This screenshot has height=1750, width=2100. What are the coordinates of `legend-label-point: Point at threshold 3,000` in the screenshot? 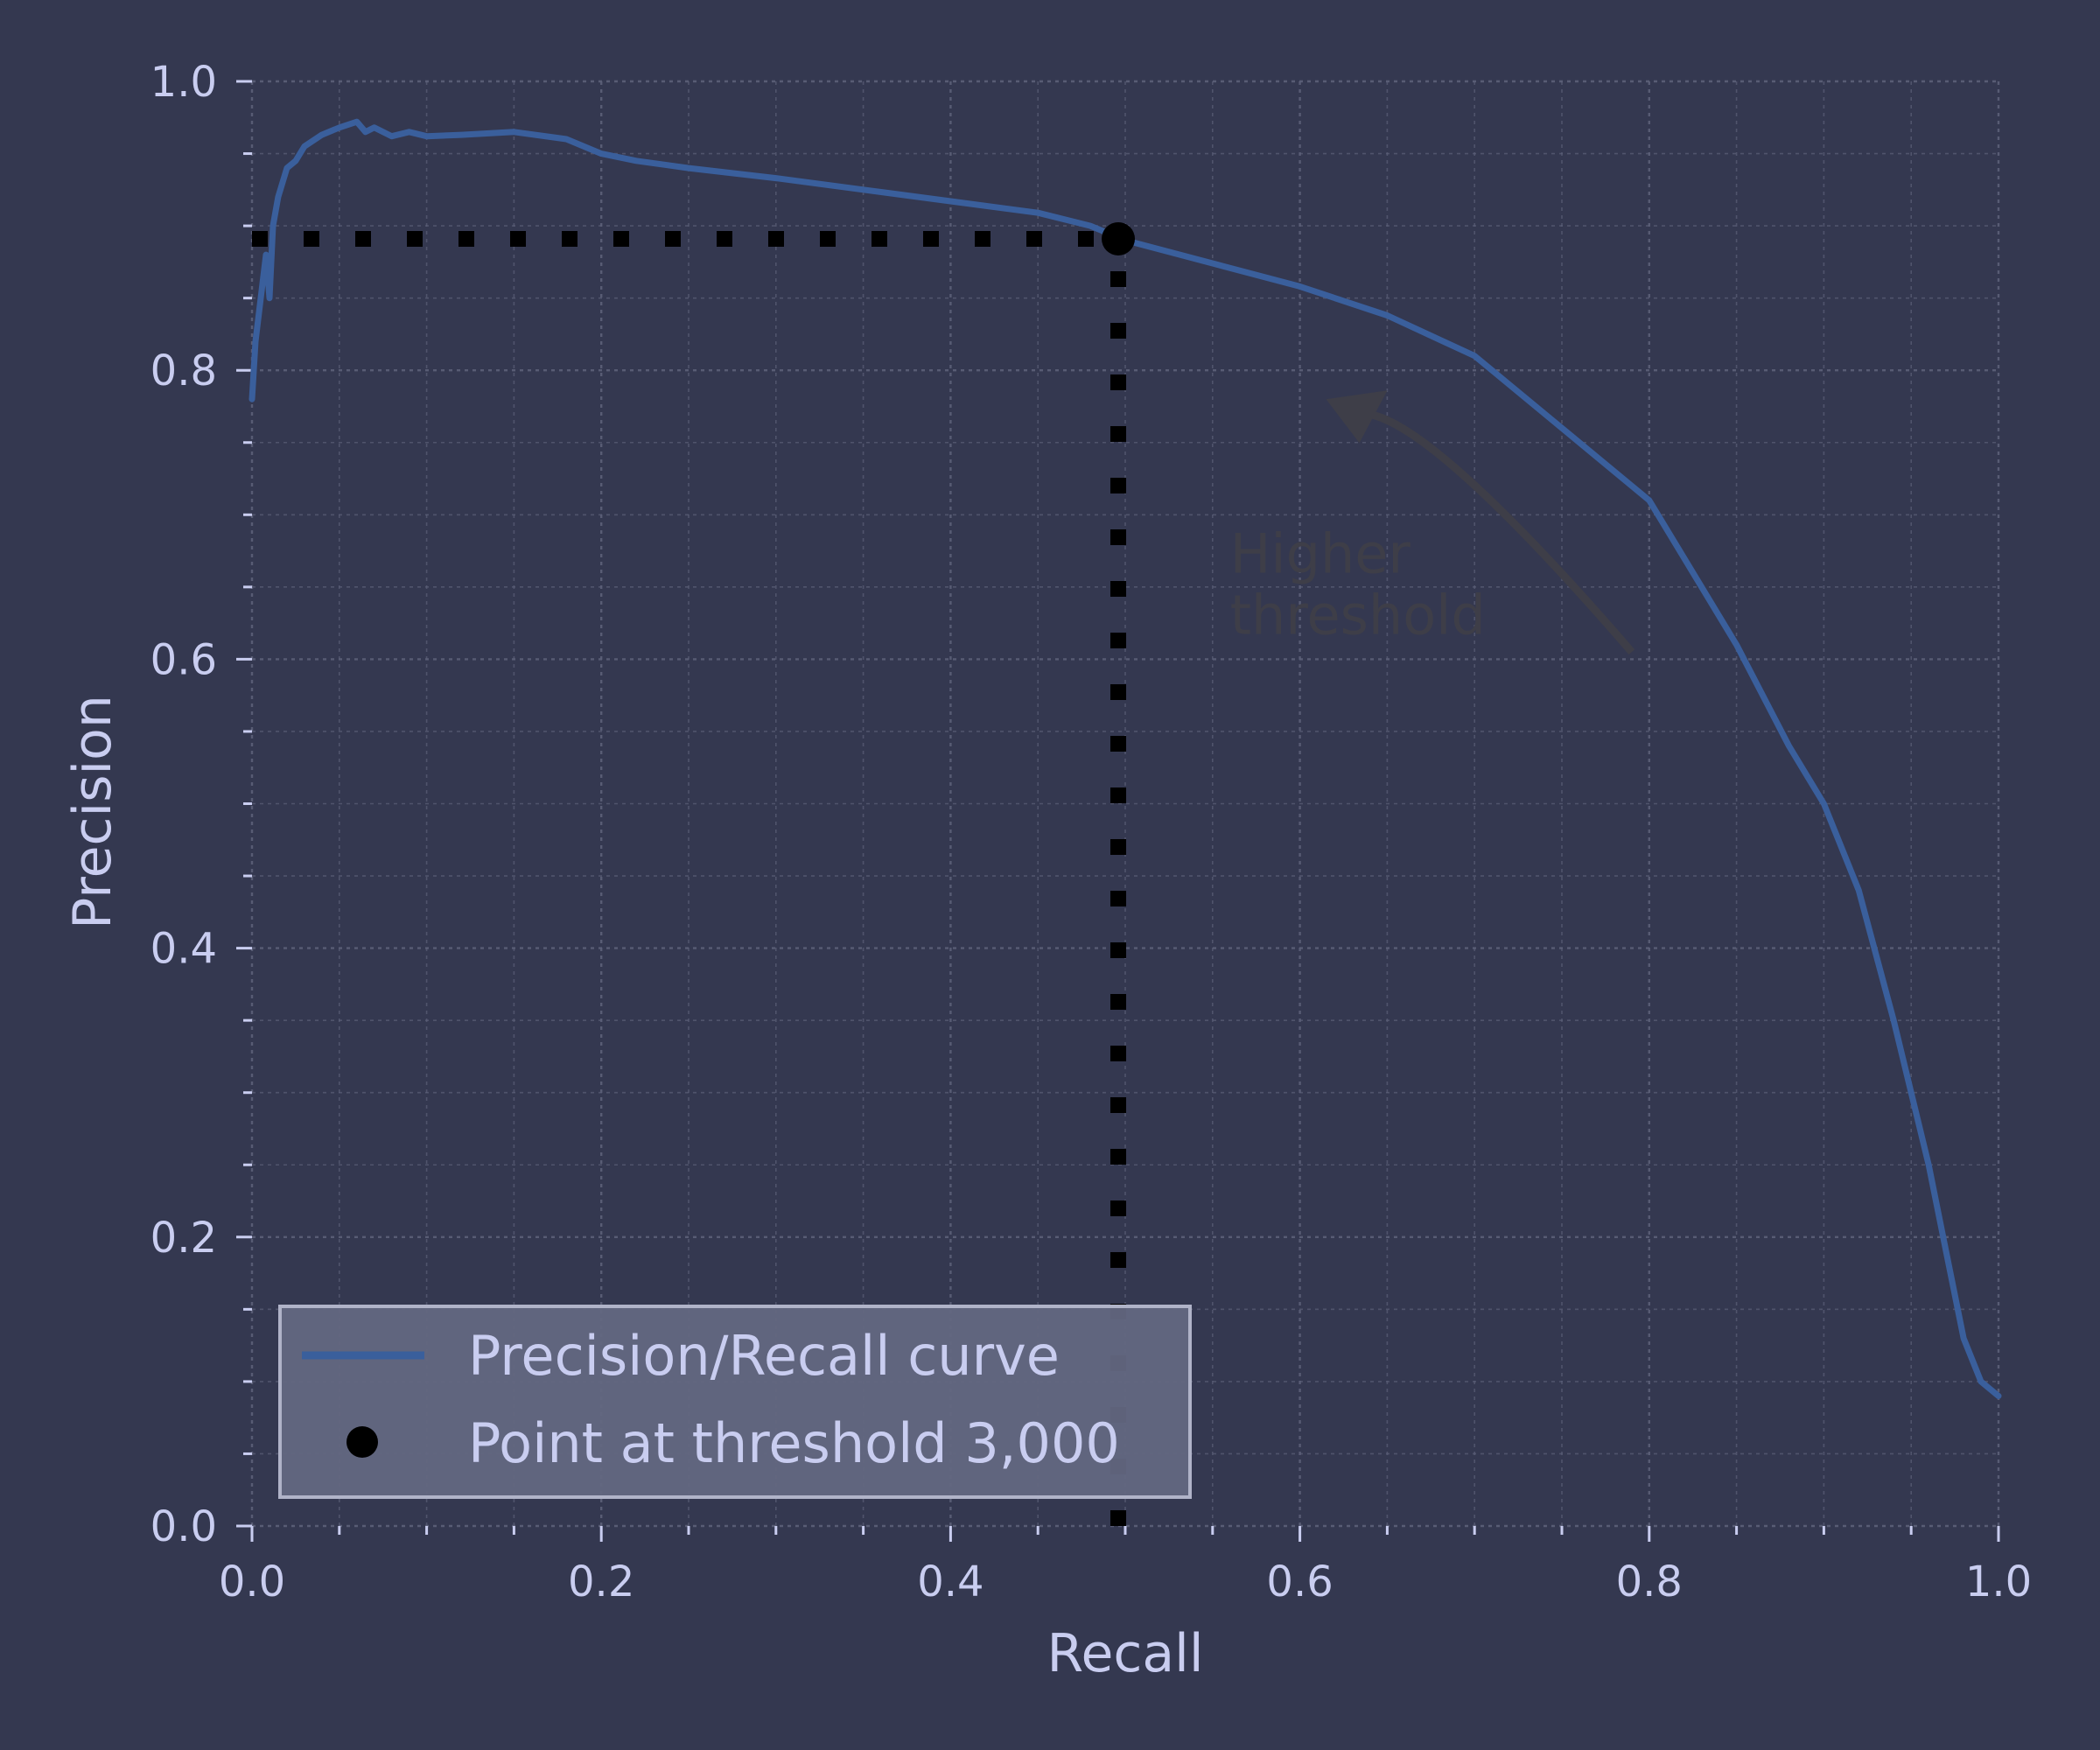 It's located at (794, 1443).